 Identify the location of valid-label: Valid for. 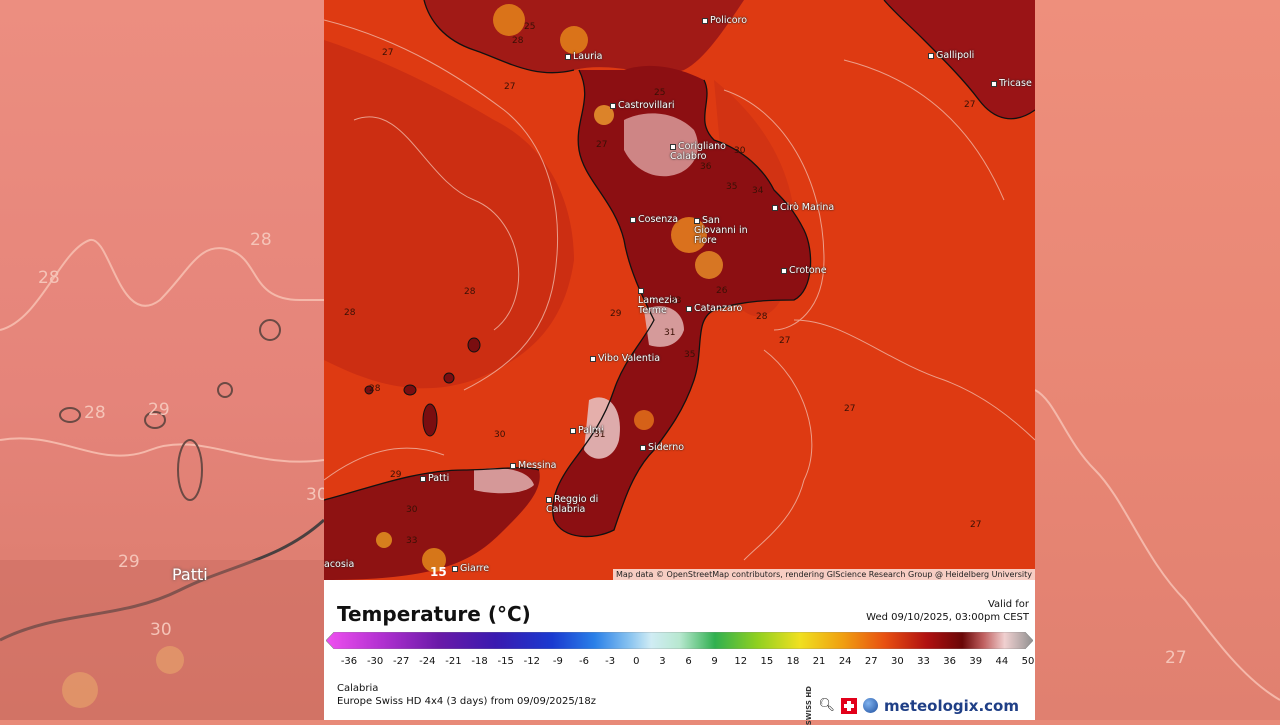
(1008, 604).